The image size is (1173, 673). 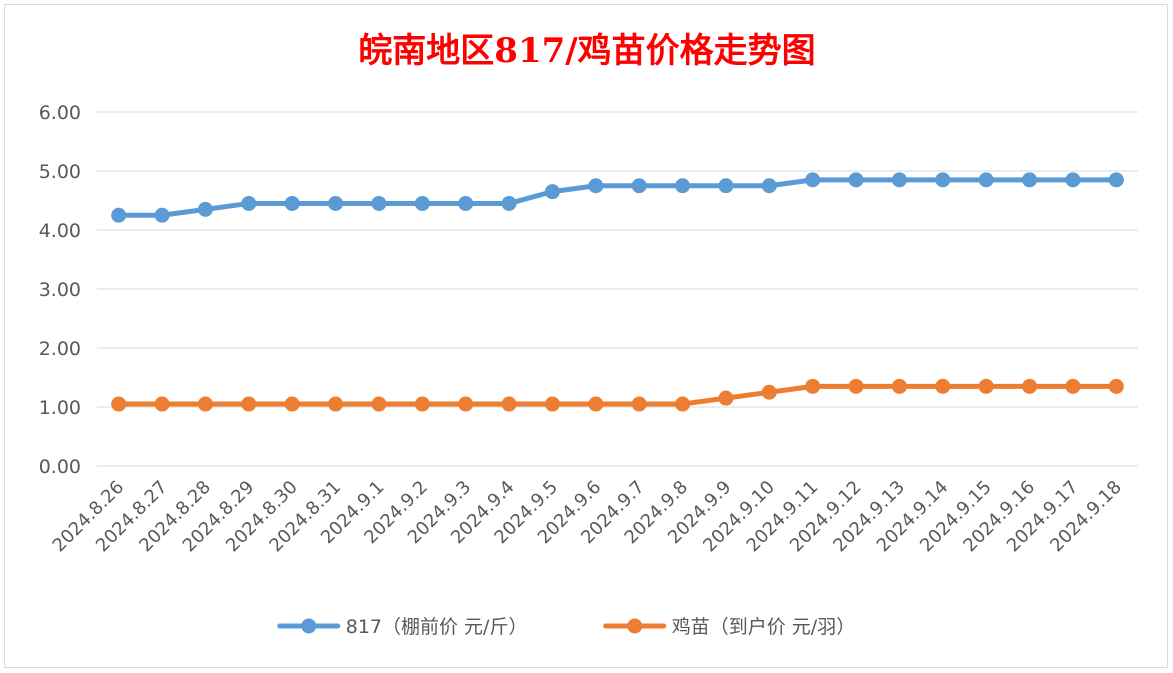 I want to click on legend-label: 817（棚前价 元/斤）, so click(x=437, y=627).